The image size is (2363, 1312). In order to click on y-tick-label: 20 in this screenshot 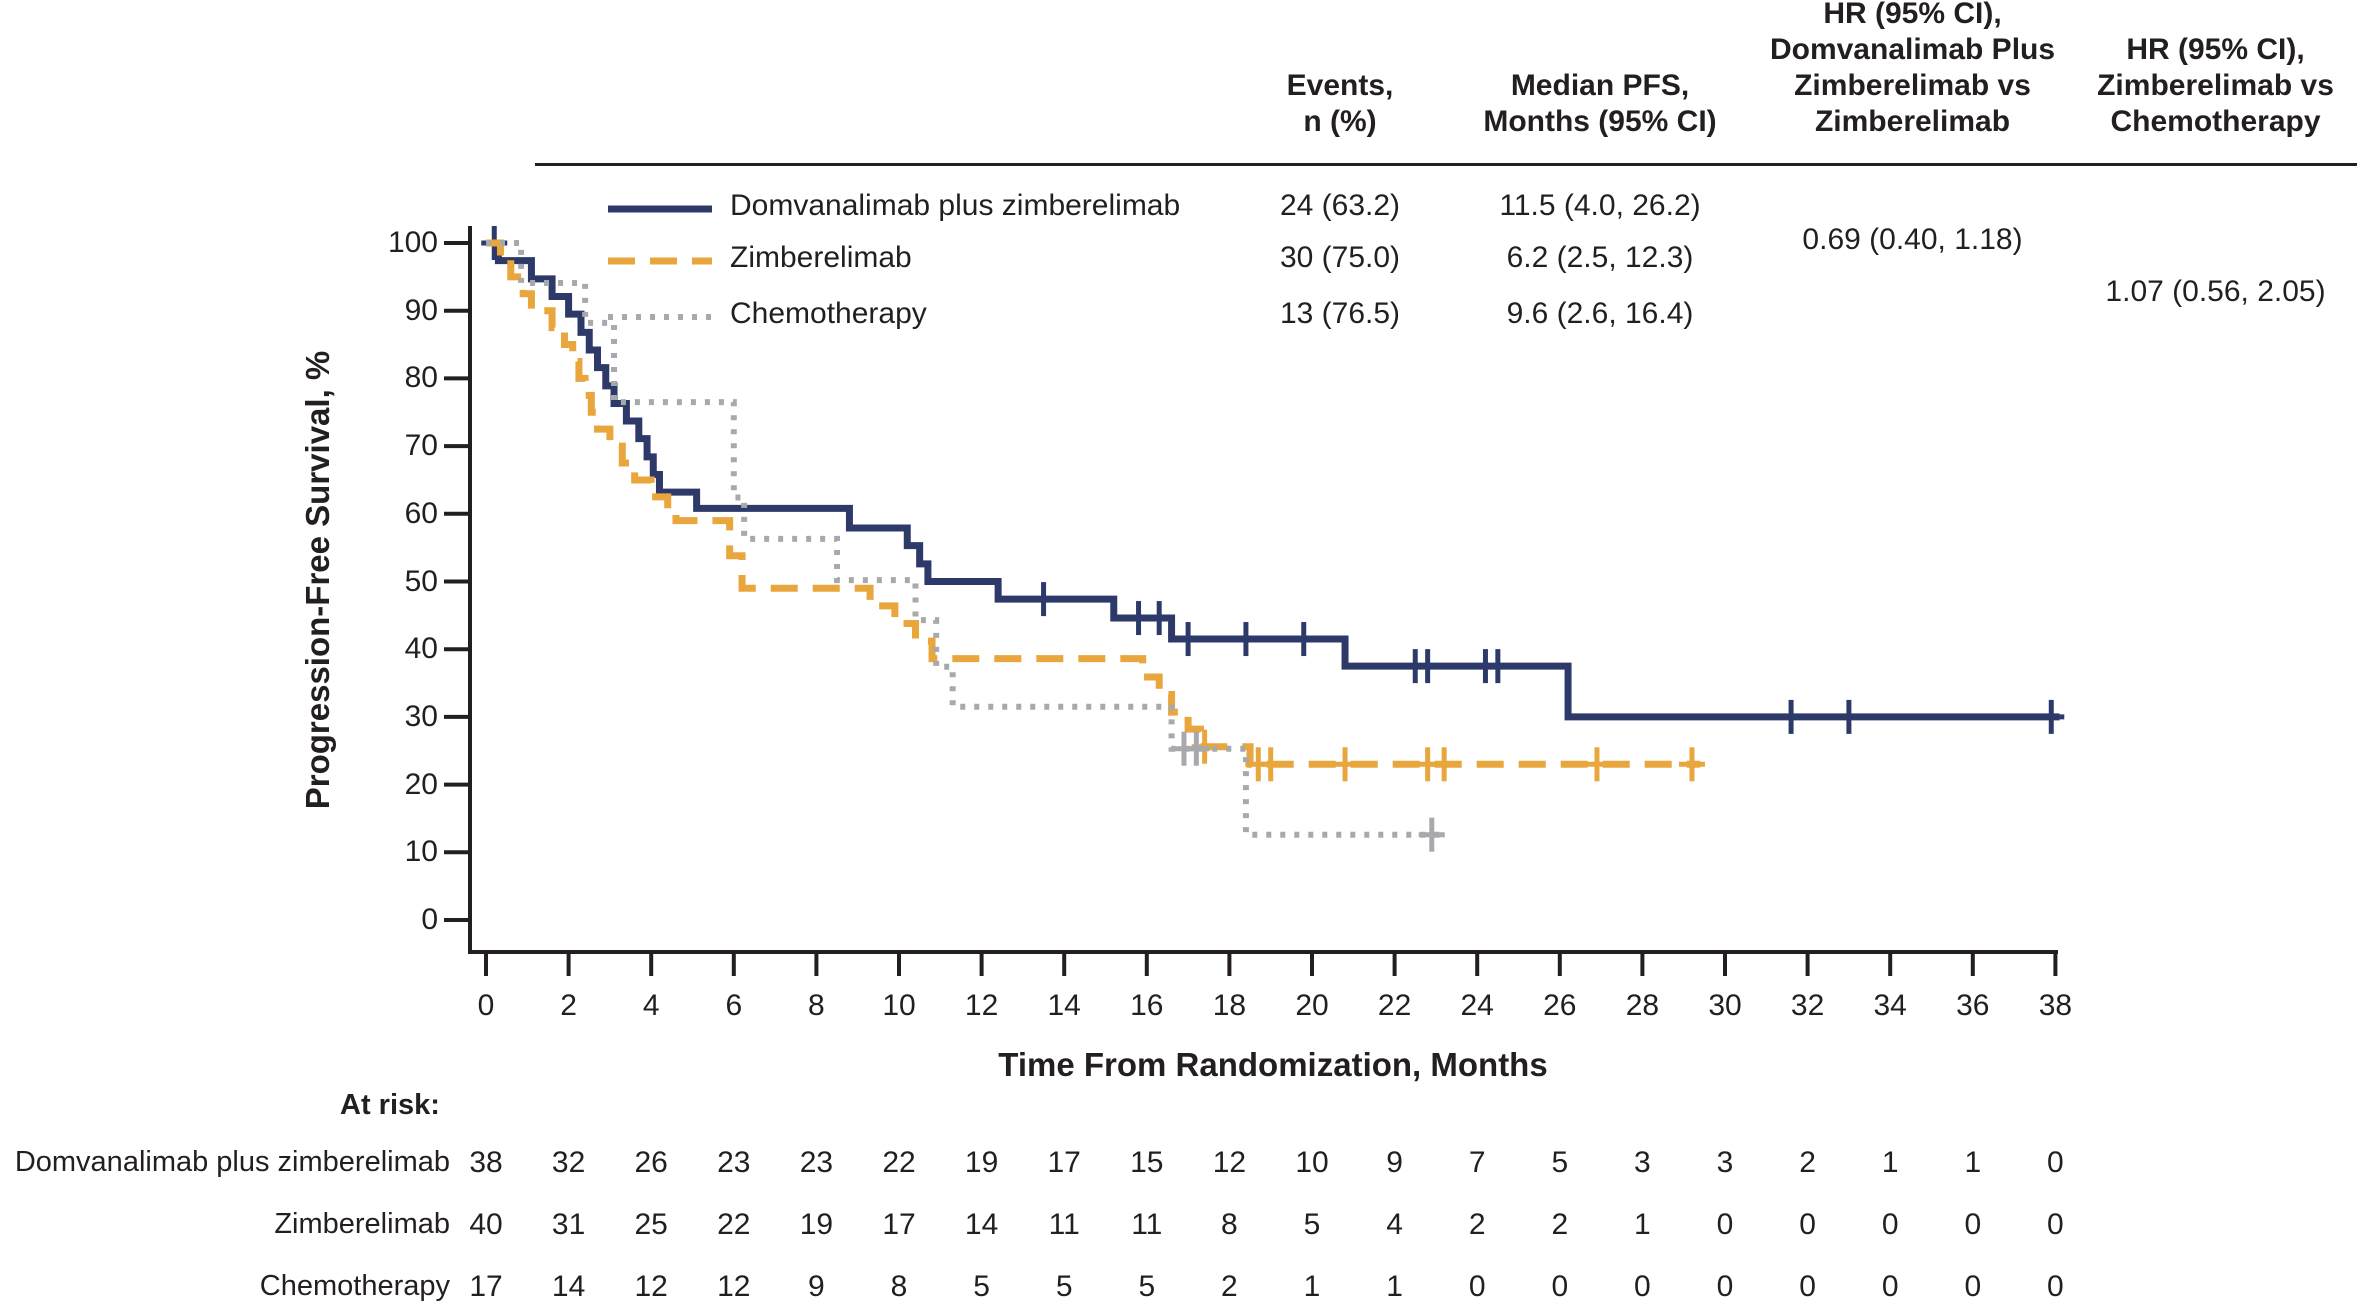, I will do `click(421, 784)`.